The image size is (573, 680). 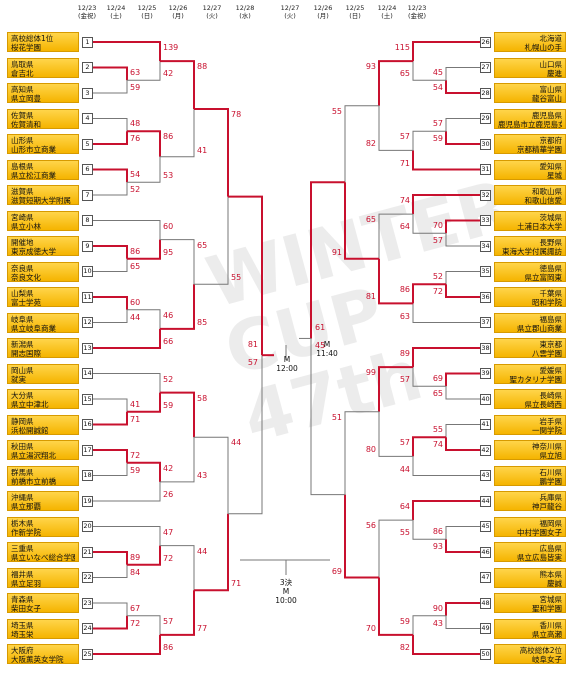 What do you see at coordinates (530, 42) in the screenshot?
I see `team-box-right: 北海道 札幌山の手` at bounding box center [530, 42].